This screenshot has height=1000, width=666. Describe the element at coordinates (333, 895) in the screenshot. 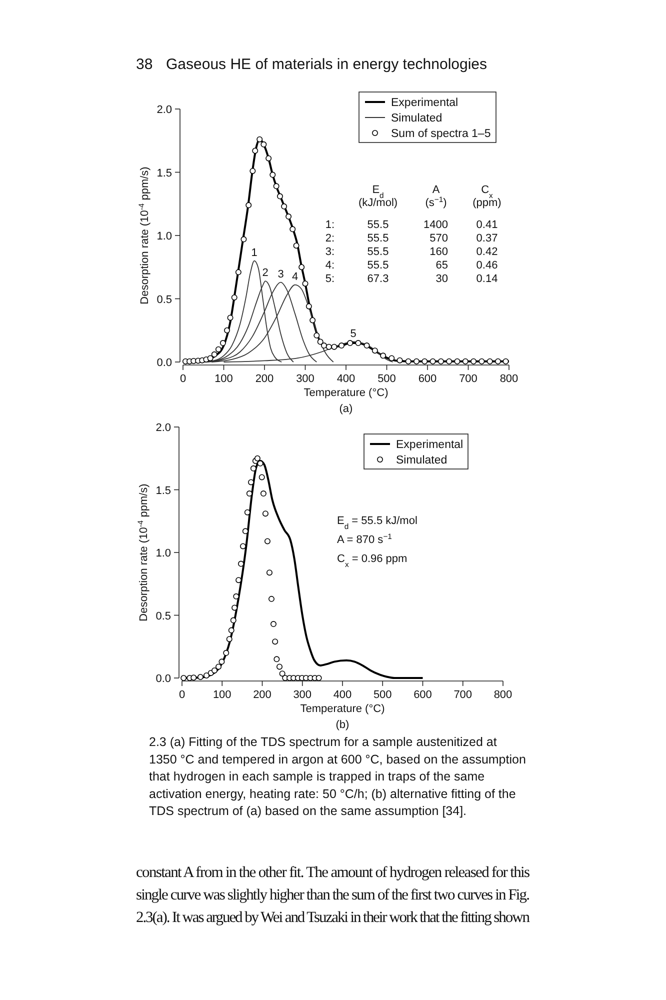

I see `text: single curve was slightly higher than the sum of the first two curves in Fig.` at that location.